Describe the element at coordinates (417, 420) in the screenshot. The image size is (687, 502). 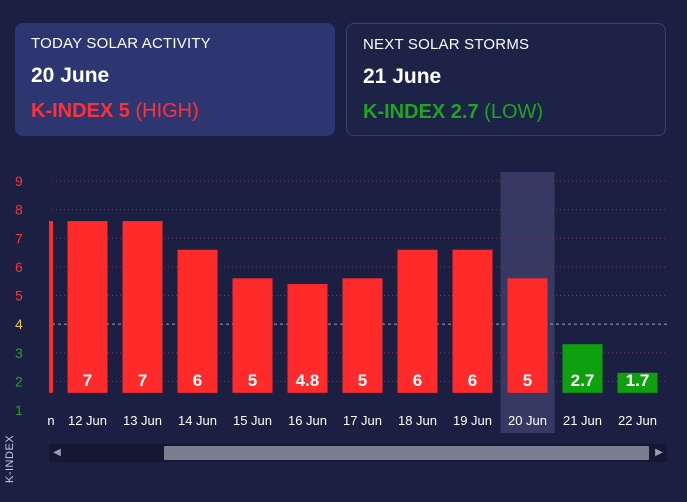
I see `x-tick-label: 18 Jun` at that location.